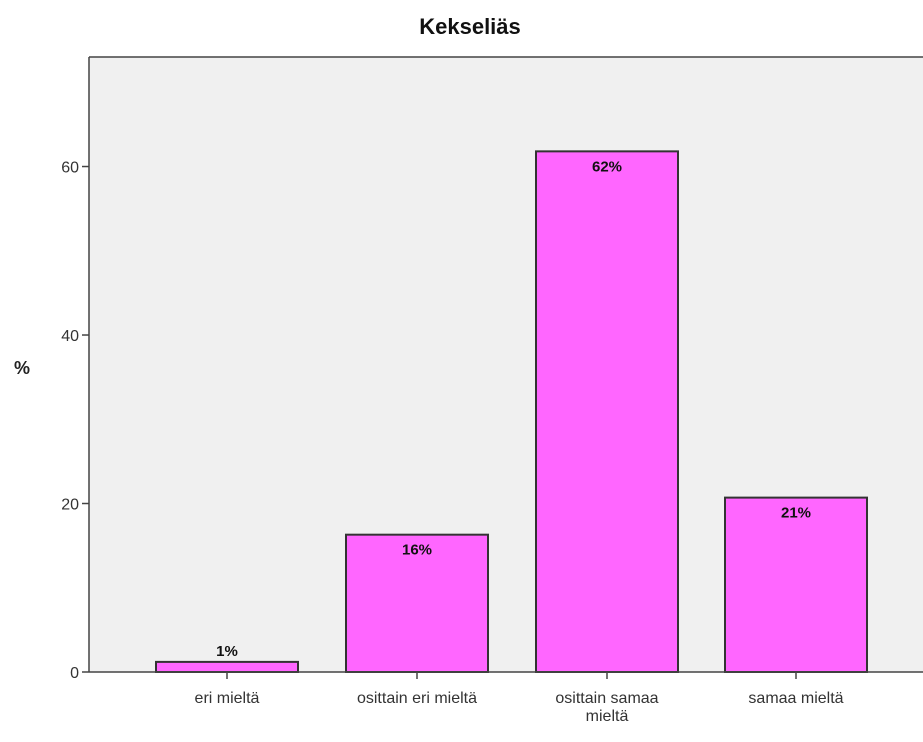  Describe the element at coordinates (606, 698) in the screenshot. I see `category-label-2-line-0: osittain samaa` at that location.